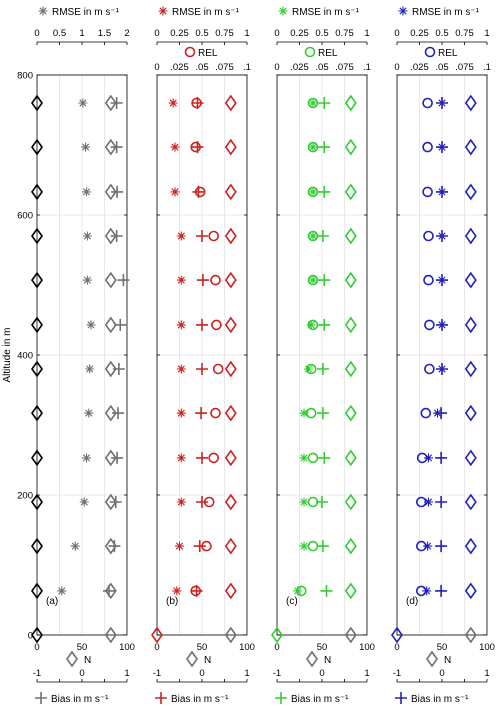  I want to click on rel-axis-label: REL, so click(328, 53).